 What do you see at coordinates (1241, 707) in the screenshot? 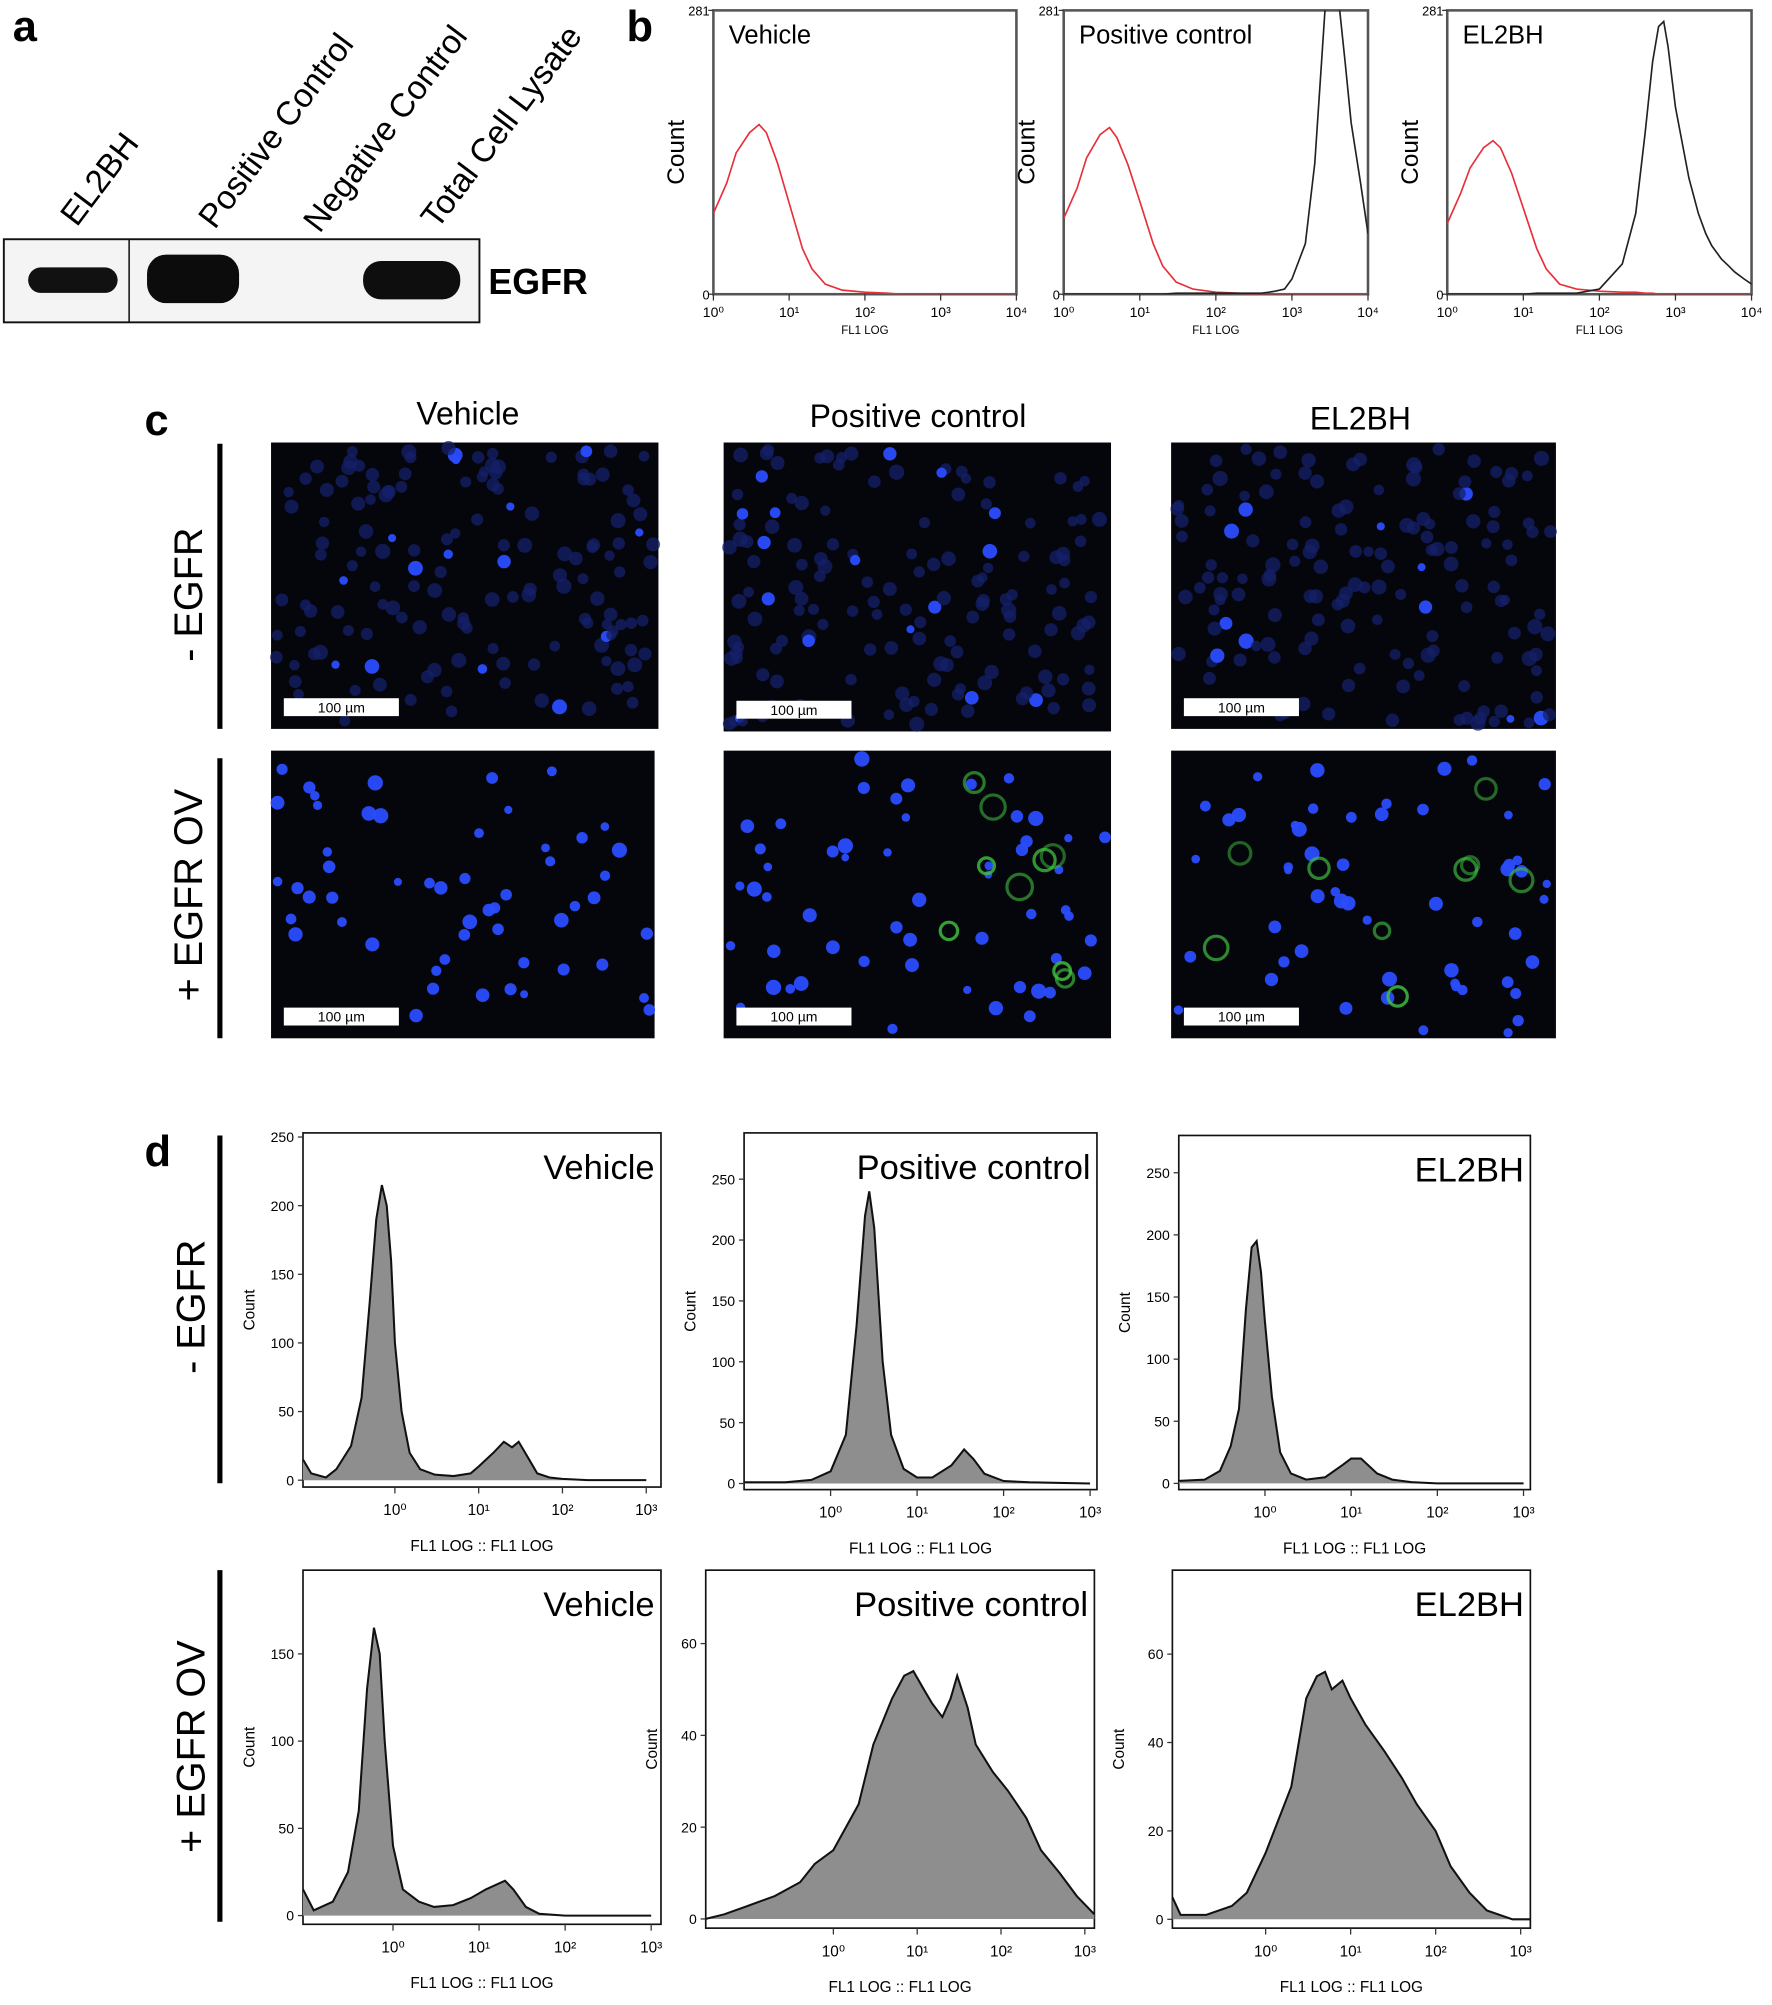
I see `scale-bar-label: 100 µm` at bounding box center [1241, 707].